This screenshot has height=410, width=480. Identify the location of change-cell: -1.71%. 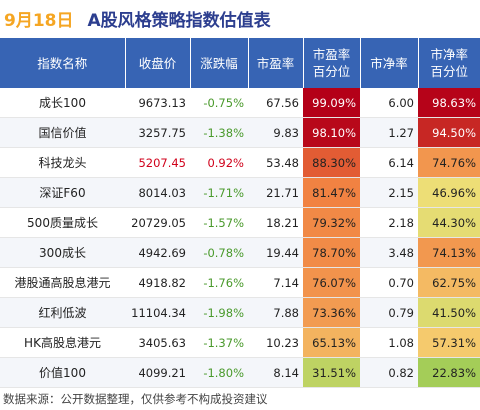
(219, 192).